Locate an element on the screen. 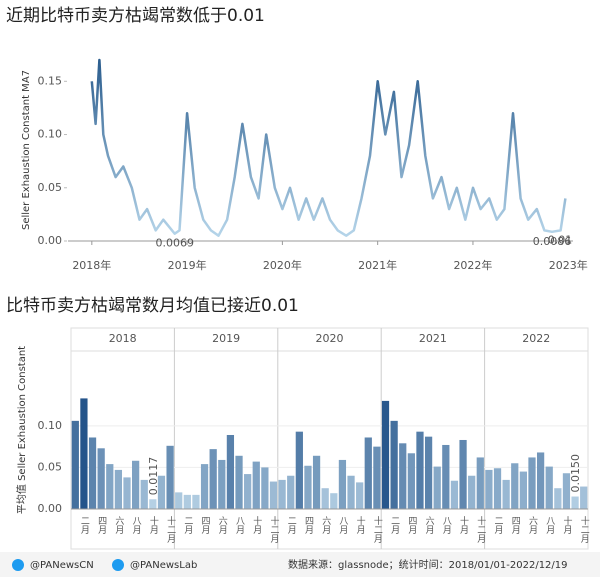  y-tick-label: 0.00 is located at coordinates (50, 508).